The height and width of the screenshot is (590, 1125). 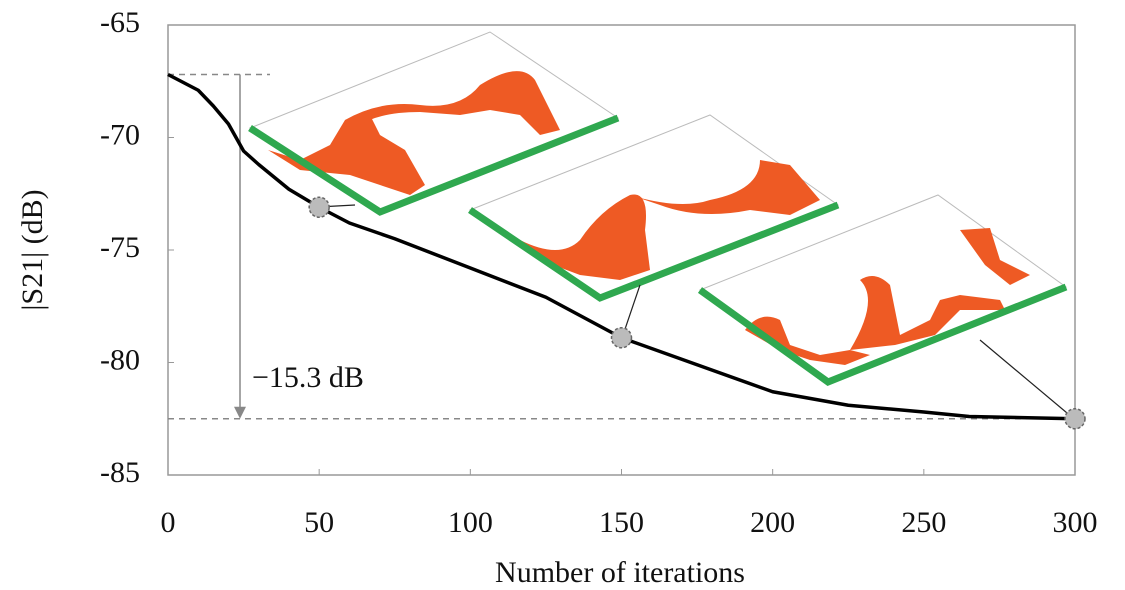 What do you see at coordinates (120, 359) in the screenshot?
I see `y-tick-label: -80` at bounding box center [120, 359].